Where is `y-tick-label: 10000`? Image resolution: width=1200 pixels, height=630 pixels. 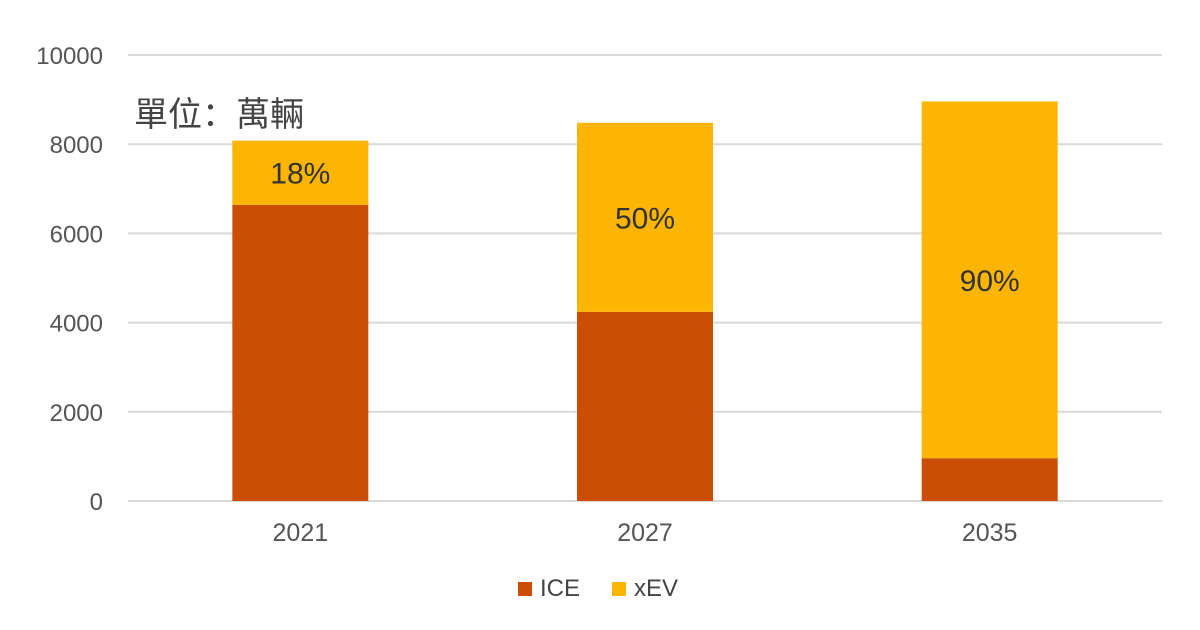 y-tick-label: 10000 is located at coordinates (69, 56).